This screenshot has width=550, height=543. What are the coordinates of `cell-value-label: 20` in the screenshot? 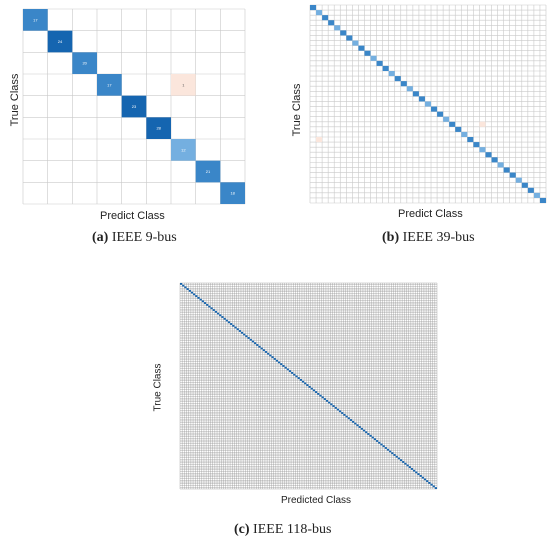 It's located at (84, 63).